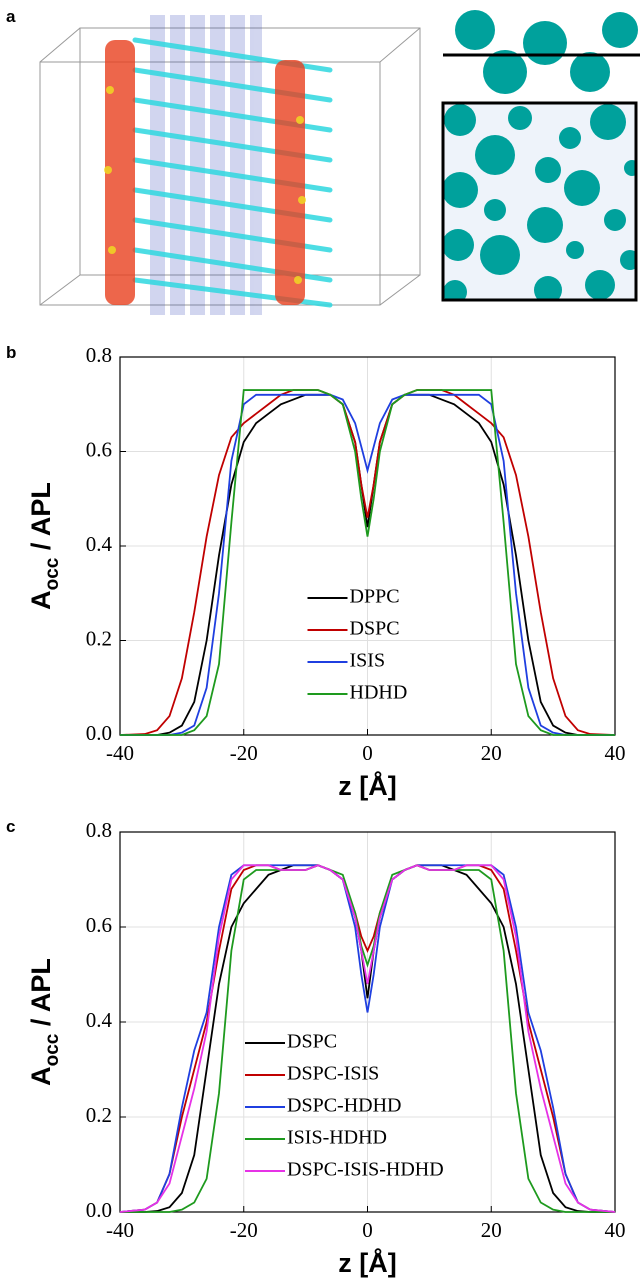  I want to click on legend-label: DPPC, so click(375, 597).